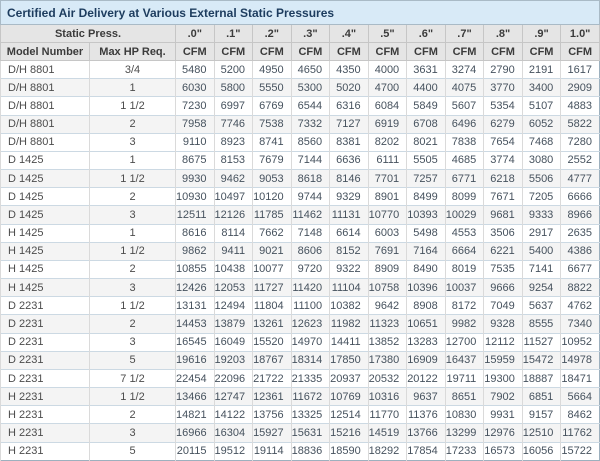 The image size is (600, 461). Describe the element at coordinates (310, 269) in the screenshot. I see `cfm-value-cell: 9720` at that location.